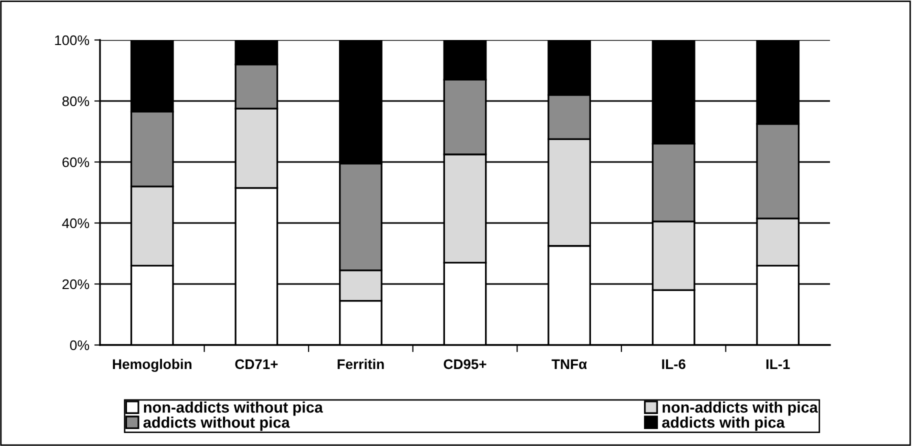 This screenshot has height=446, width=912. What do you see at coordinates (256, 364) in the screenshot?
I see `x-tick-label: CD71+` at bounding box center [256, 364].